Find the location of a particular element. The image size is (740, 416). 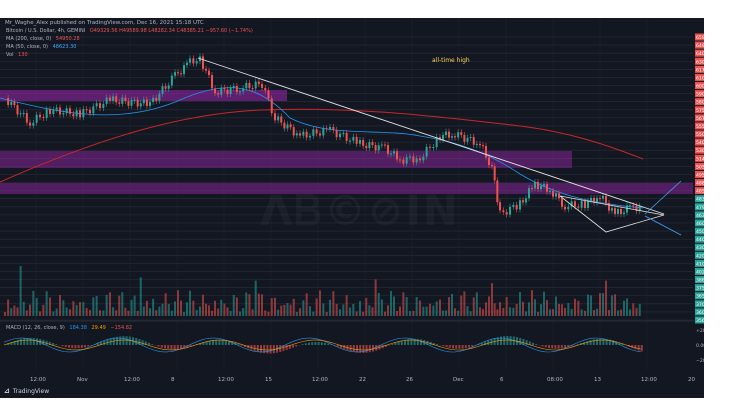

watermark-logo: ΛᏴ©⊘IN is located at coordinates (360, 211).